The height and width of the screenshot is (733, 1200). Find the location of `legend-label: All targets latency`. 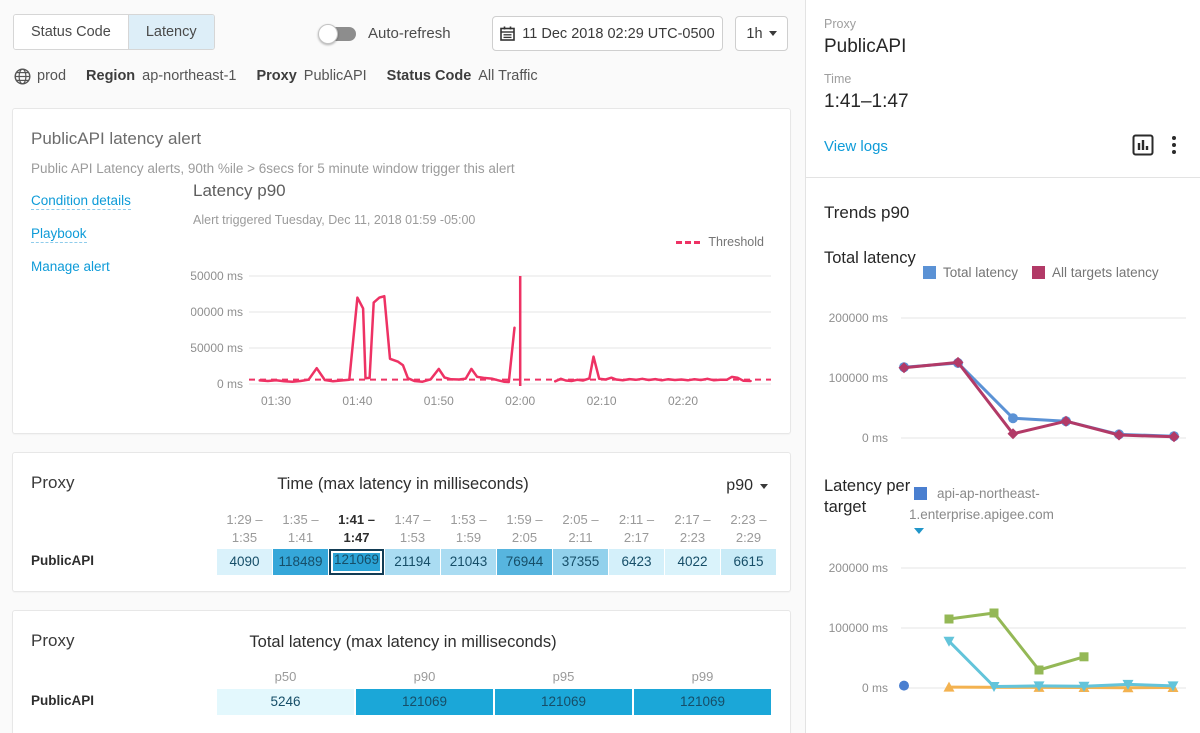

legend-label: All targets latency is located at coordinates (1105, 272).